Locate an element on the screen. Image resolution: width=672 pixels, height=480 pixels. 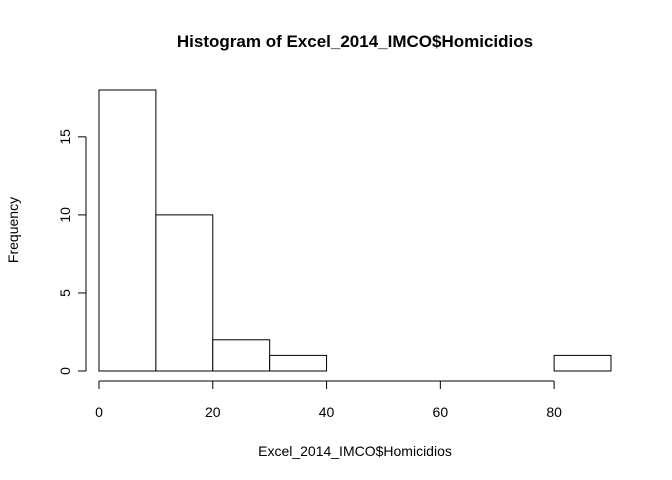
x-tick-label: 20 is located at coordinates (213, 412).